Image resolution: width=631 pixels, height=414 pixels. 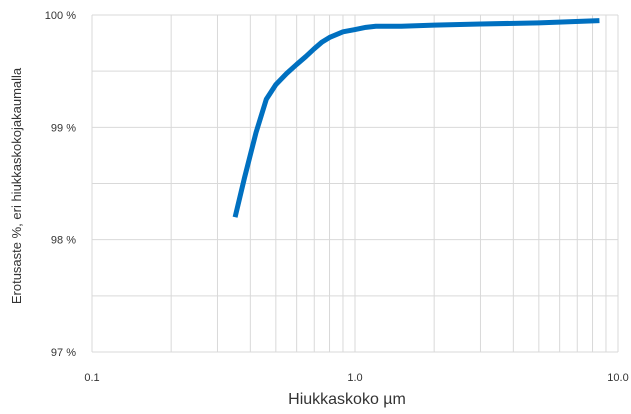 I want to click on x-tick-label: 0.1, so click(x=91, y=378).